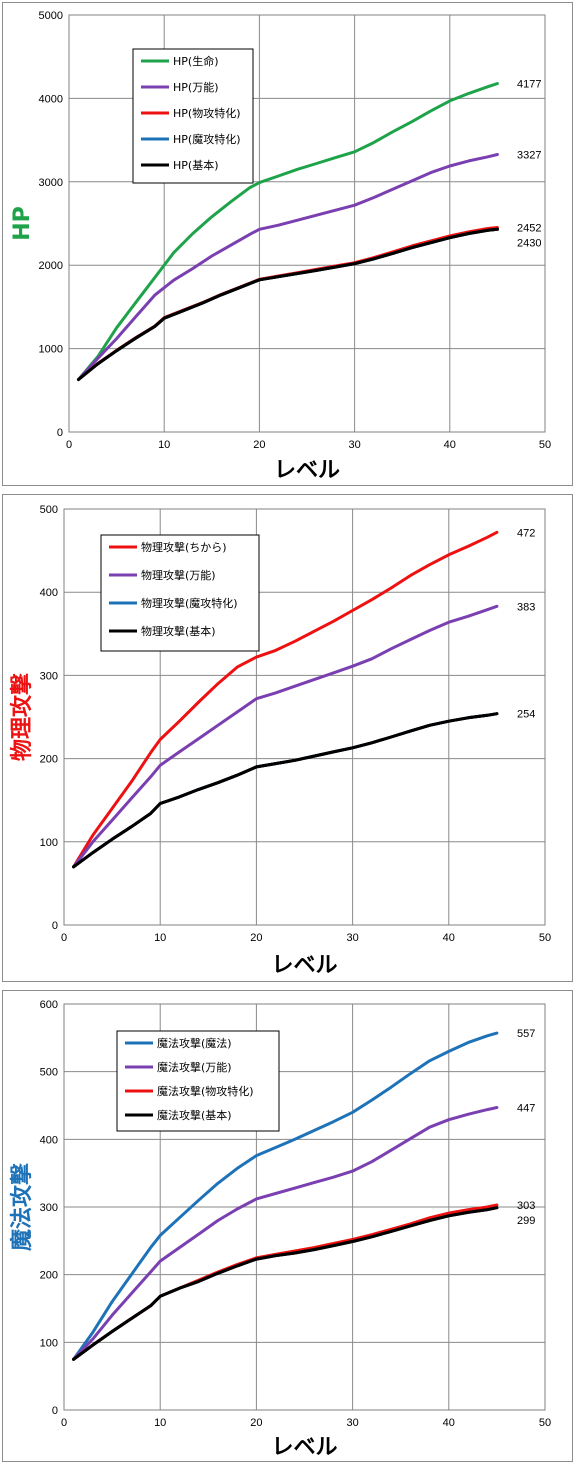  What do you see at coordinates (189, 603) in the screenshot?
I see `legend-entry: 物理攻撃(魔攻特化)` at bounding box center [189, 603].